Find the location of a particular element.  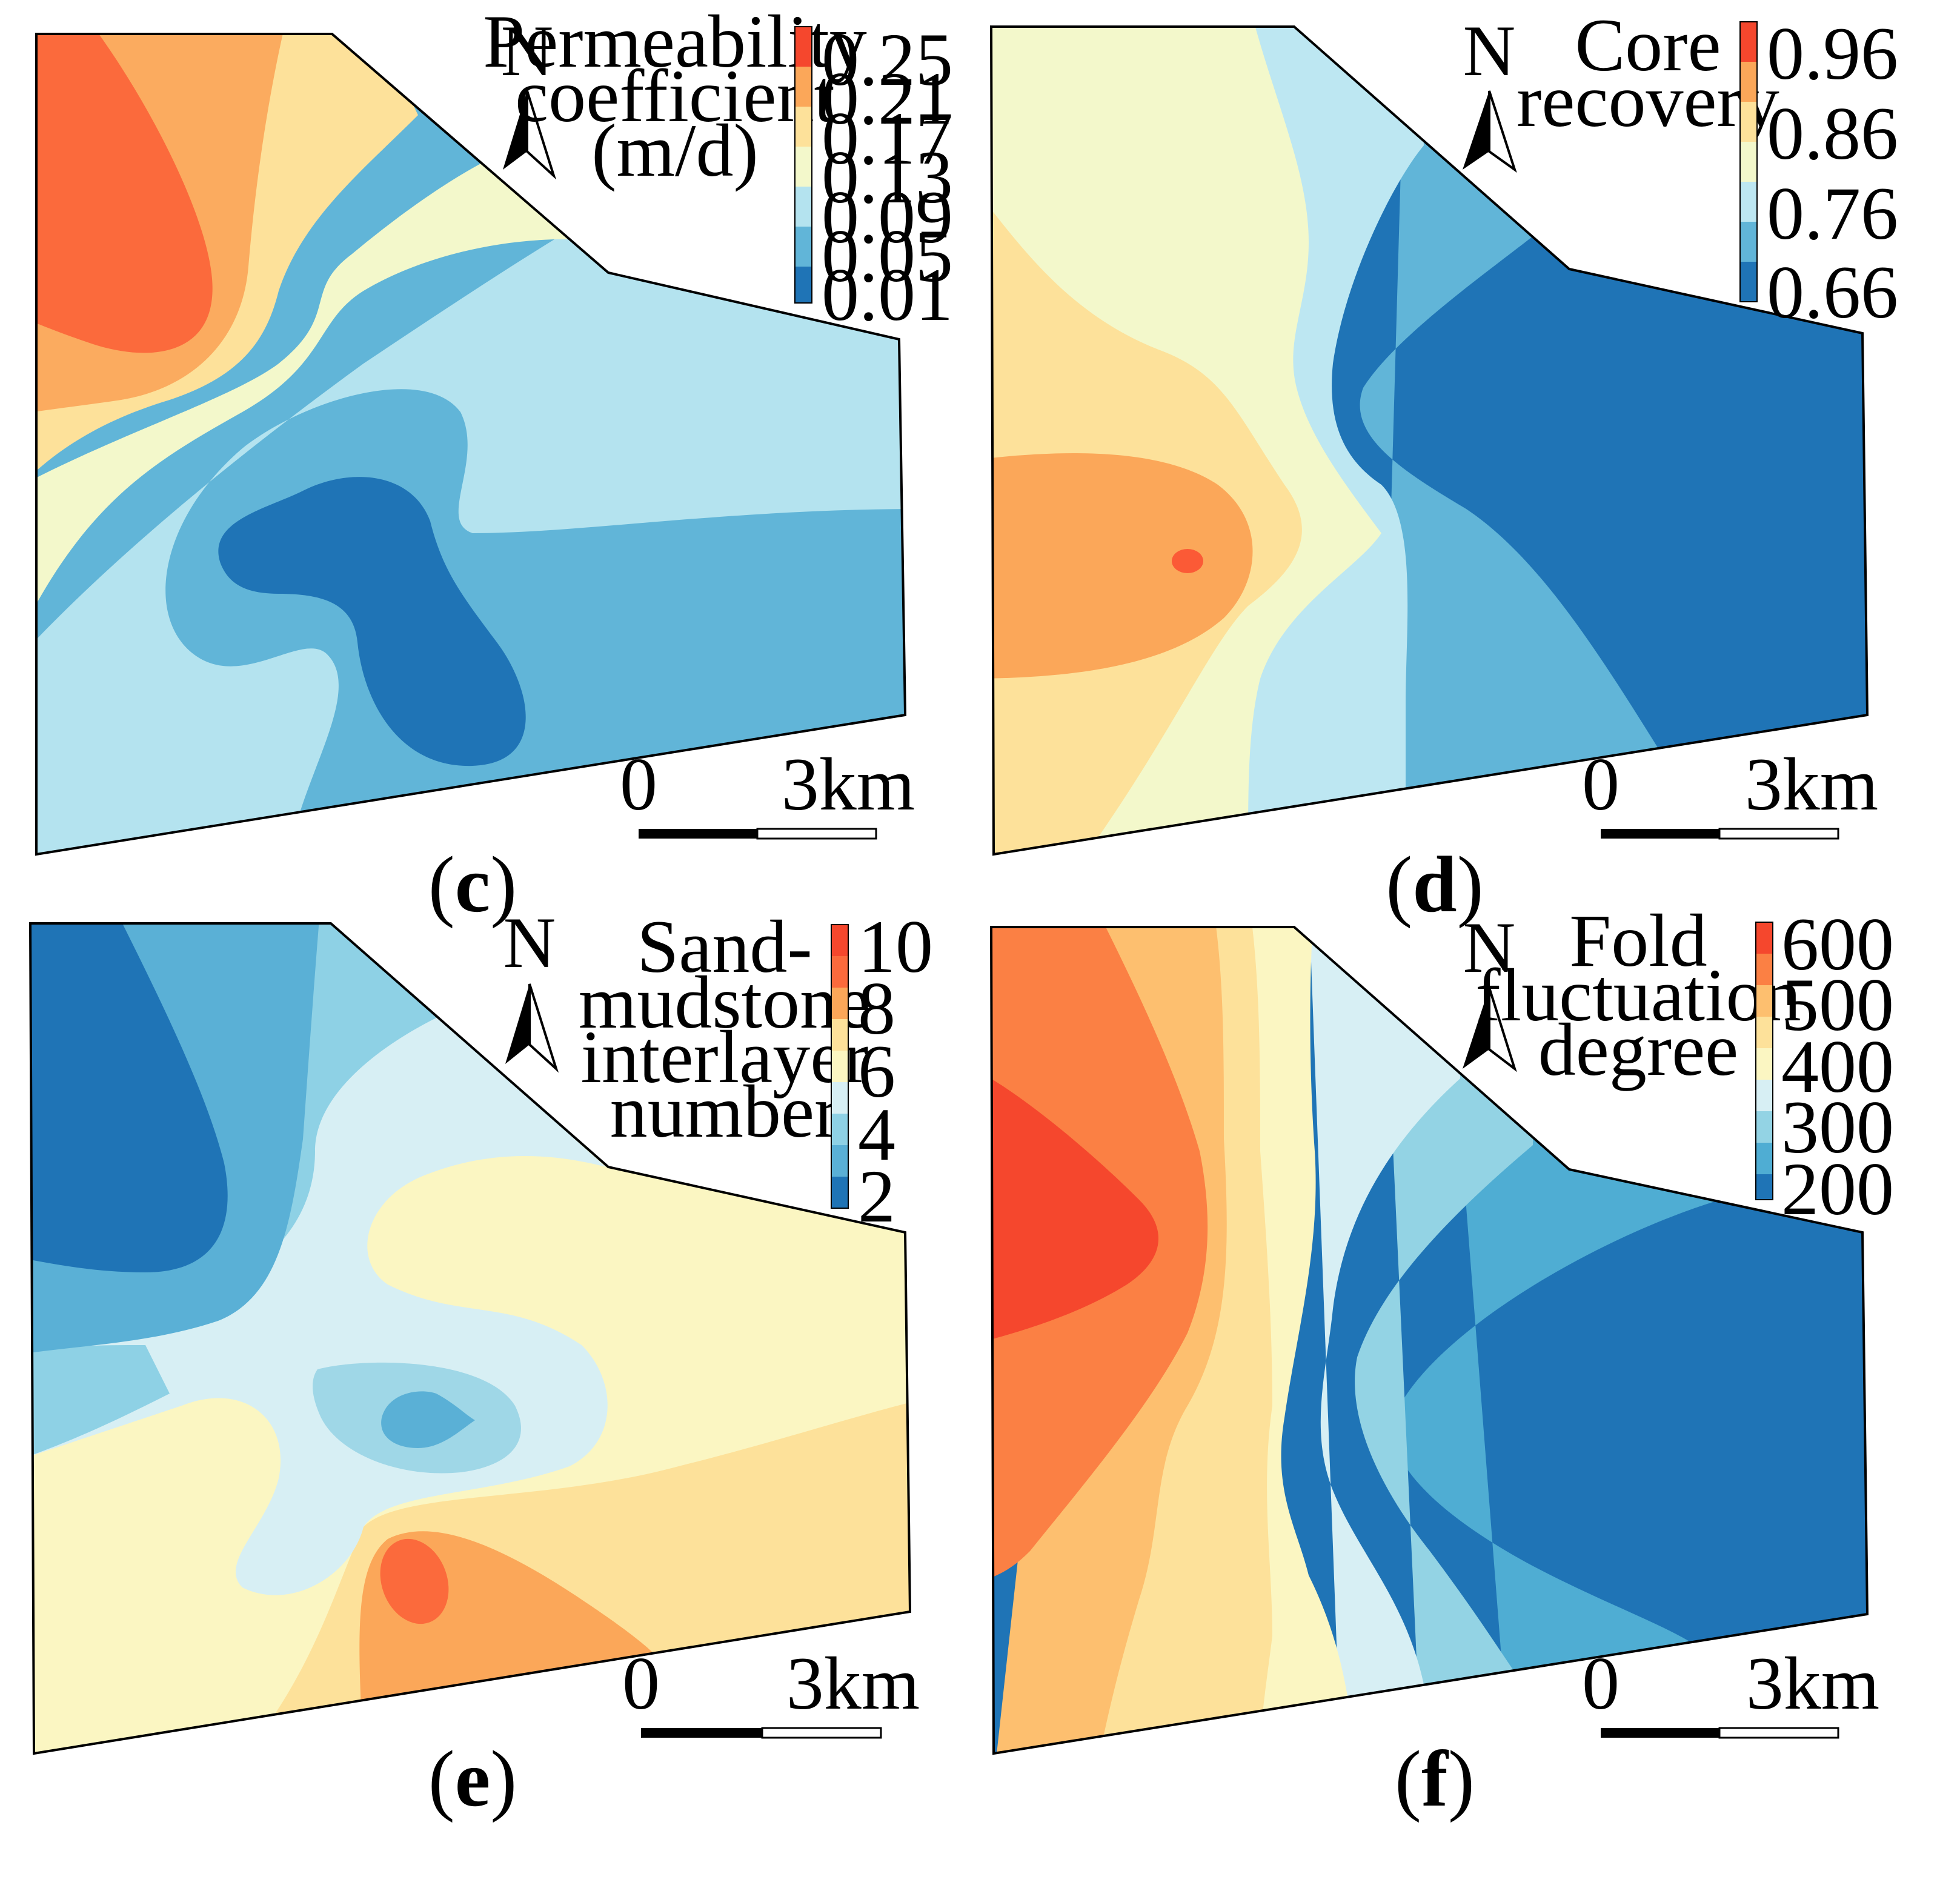

caption-f: (f) is located at coordinates (1435, 1778).